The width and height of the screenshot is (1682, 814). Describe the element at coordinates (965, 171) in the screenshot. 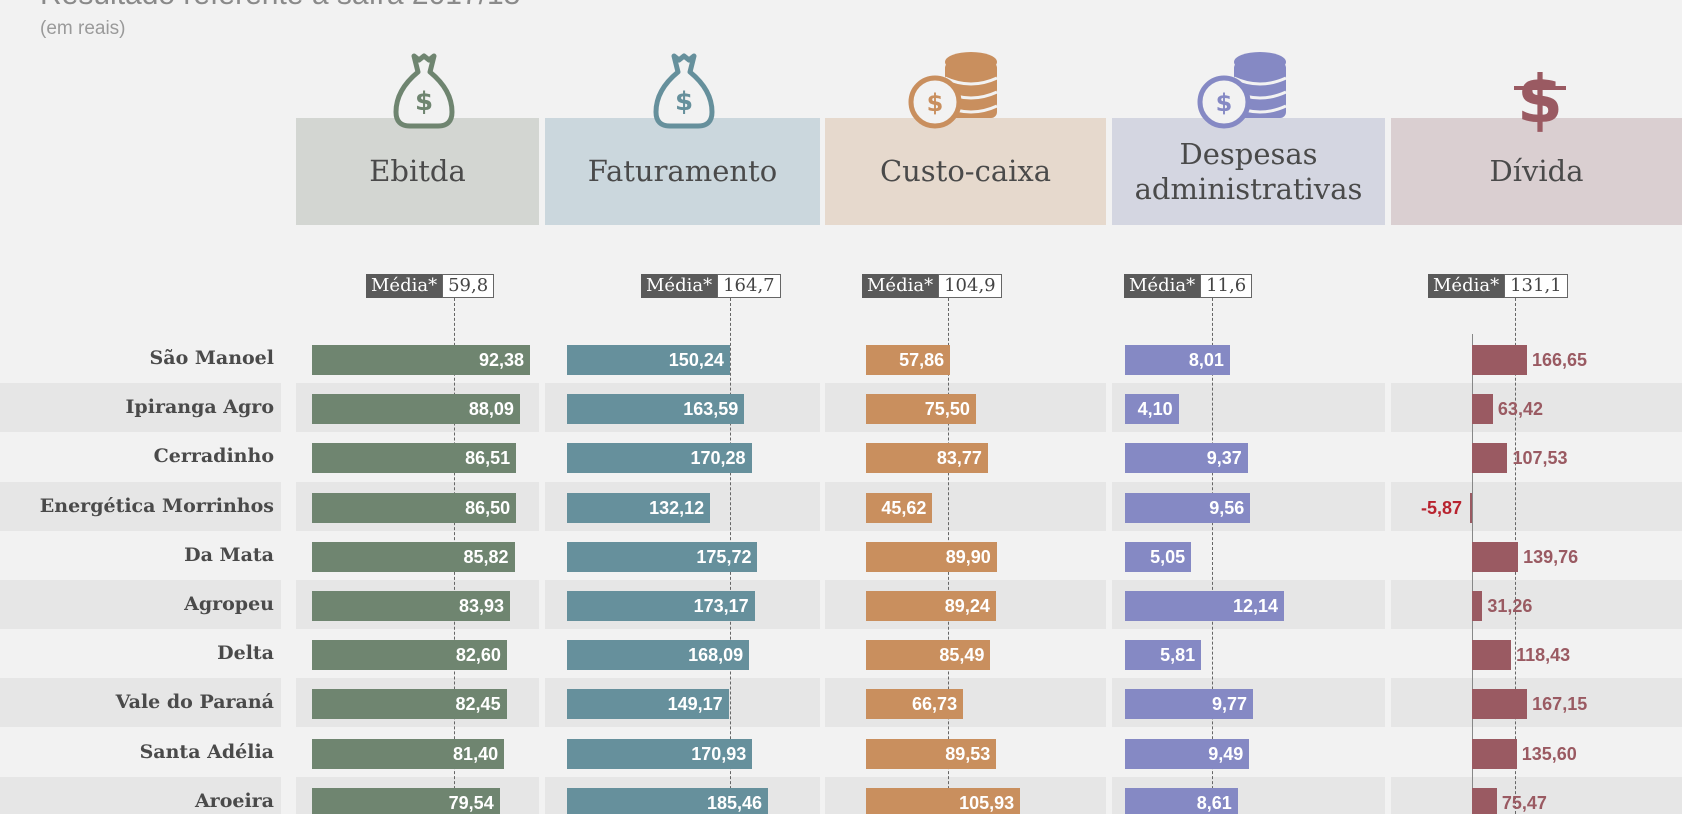

I see `header-2: Custo-caixa` at that location.